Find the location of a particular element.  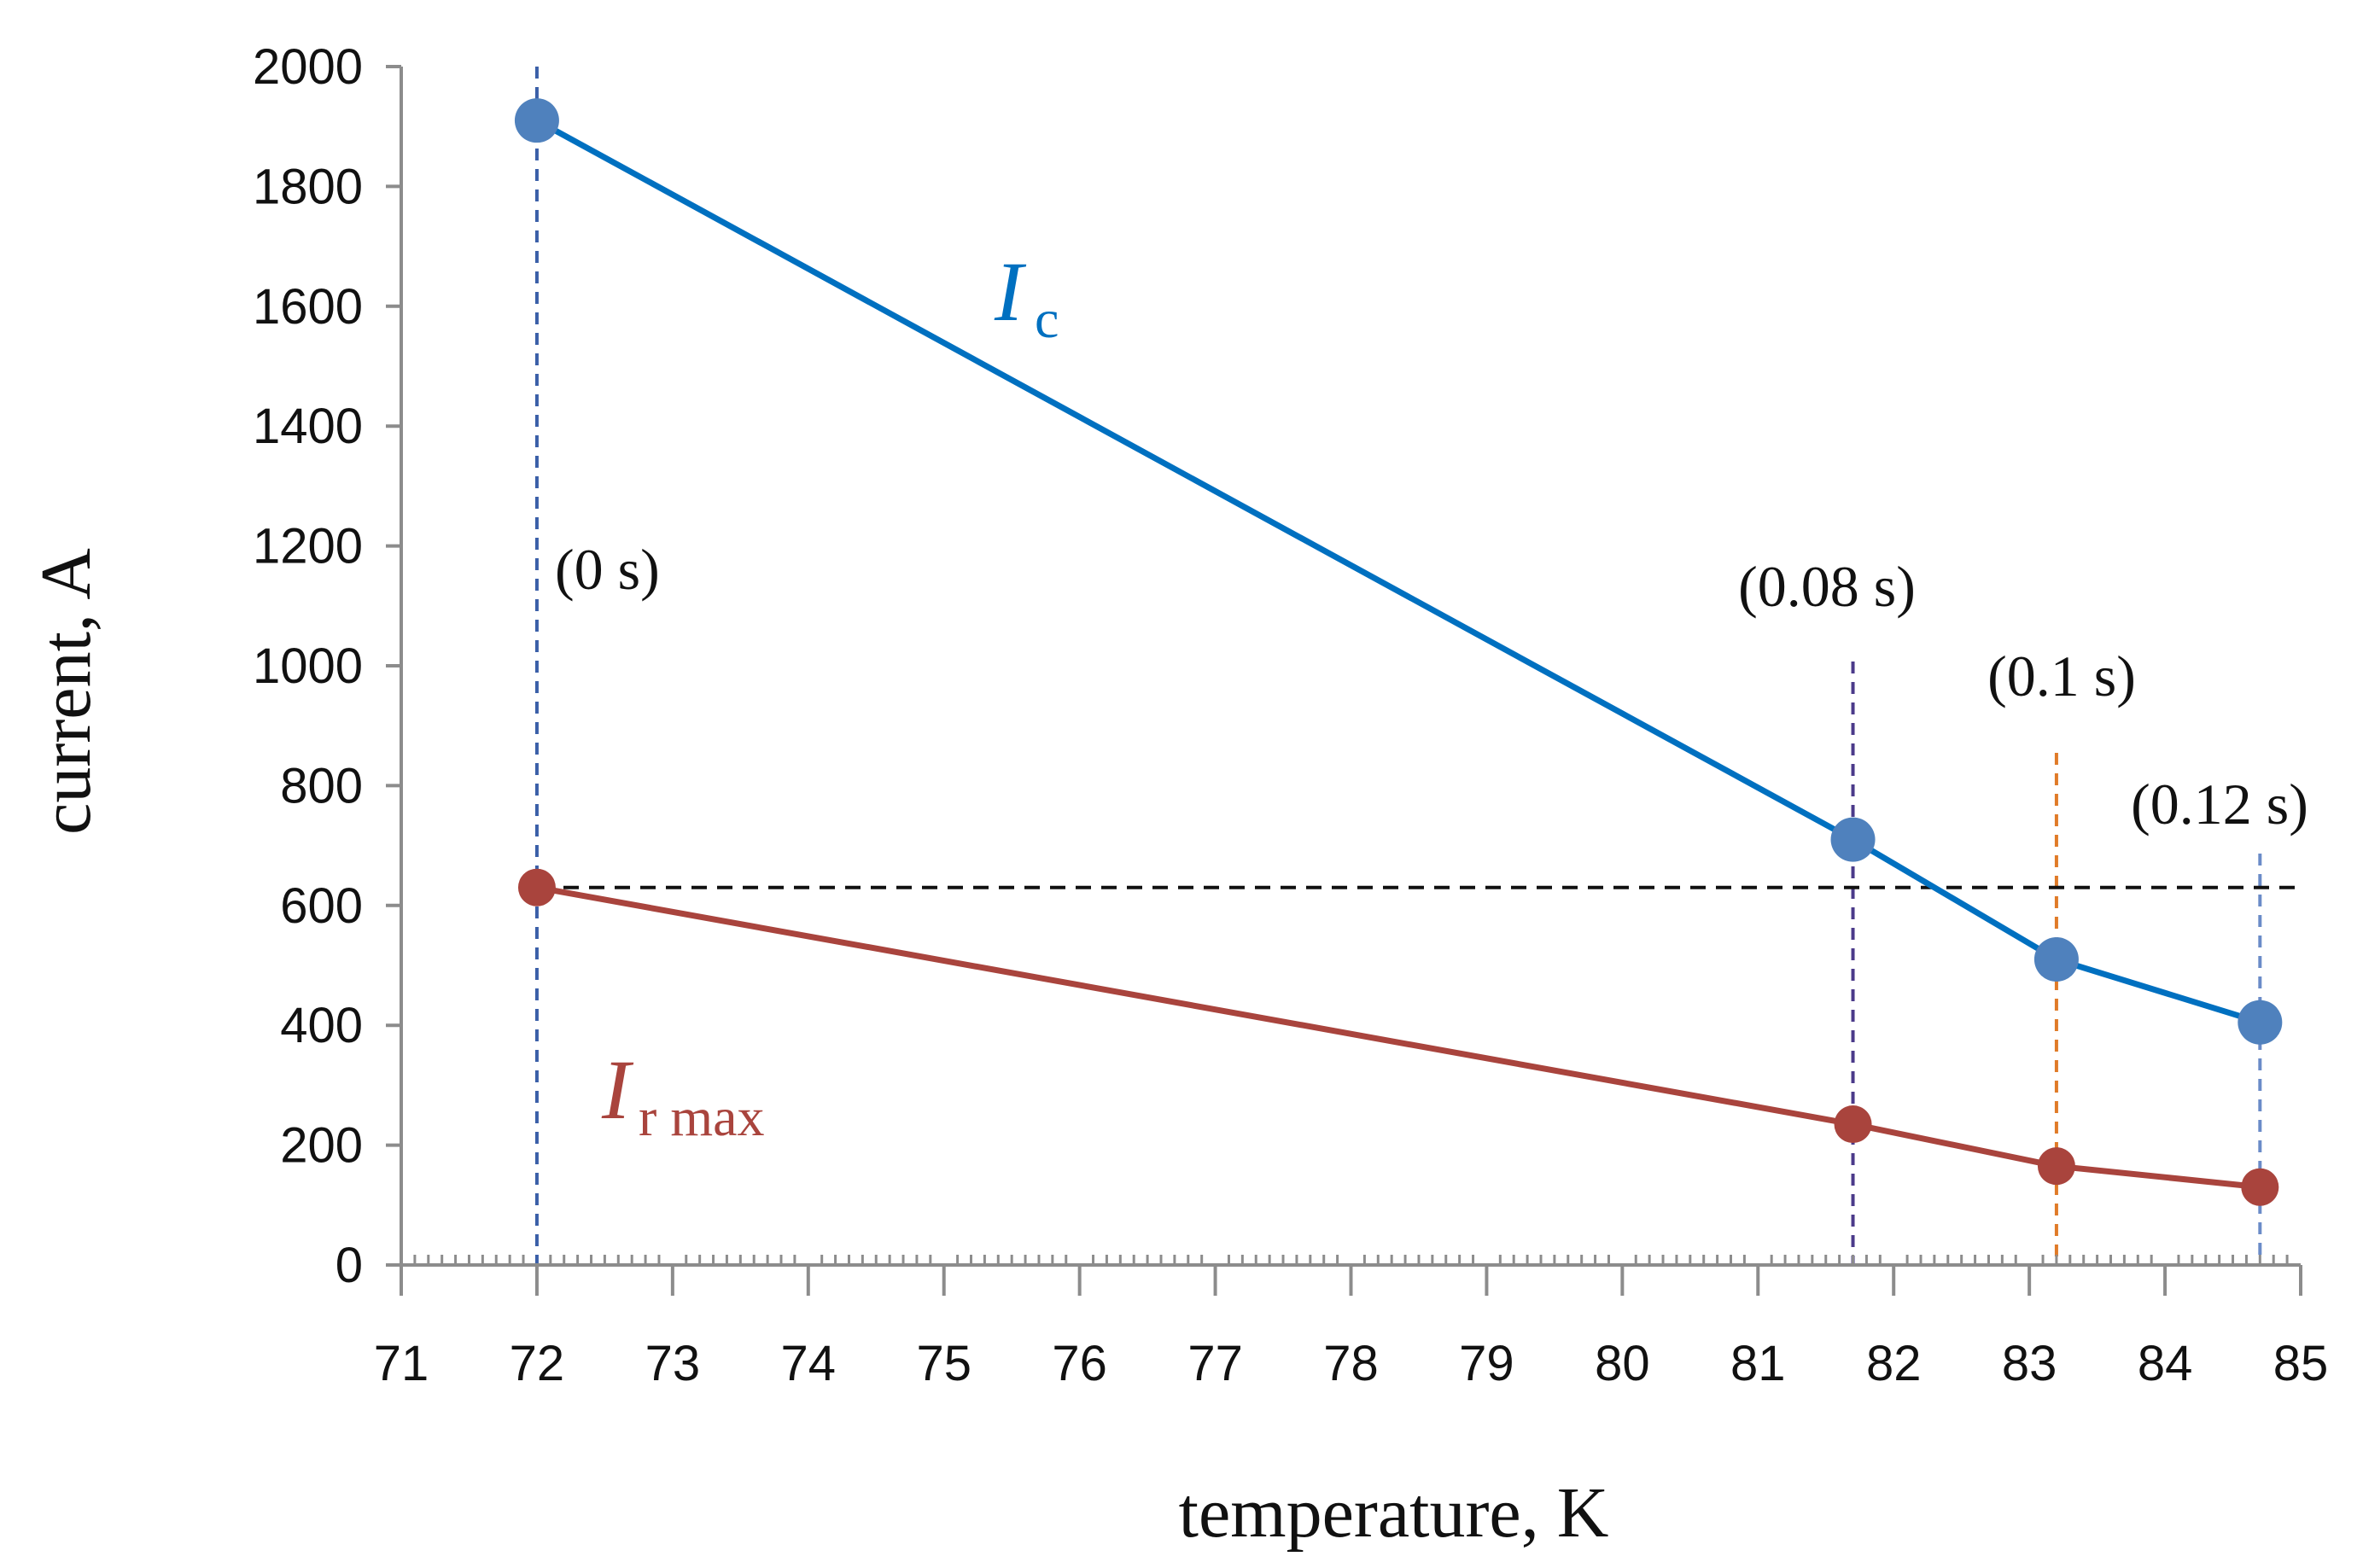

x-tick-label: 84 is located at coordinates (2165, 1364).